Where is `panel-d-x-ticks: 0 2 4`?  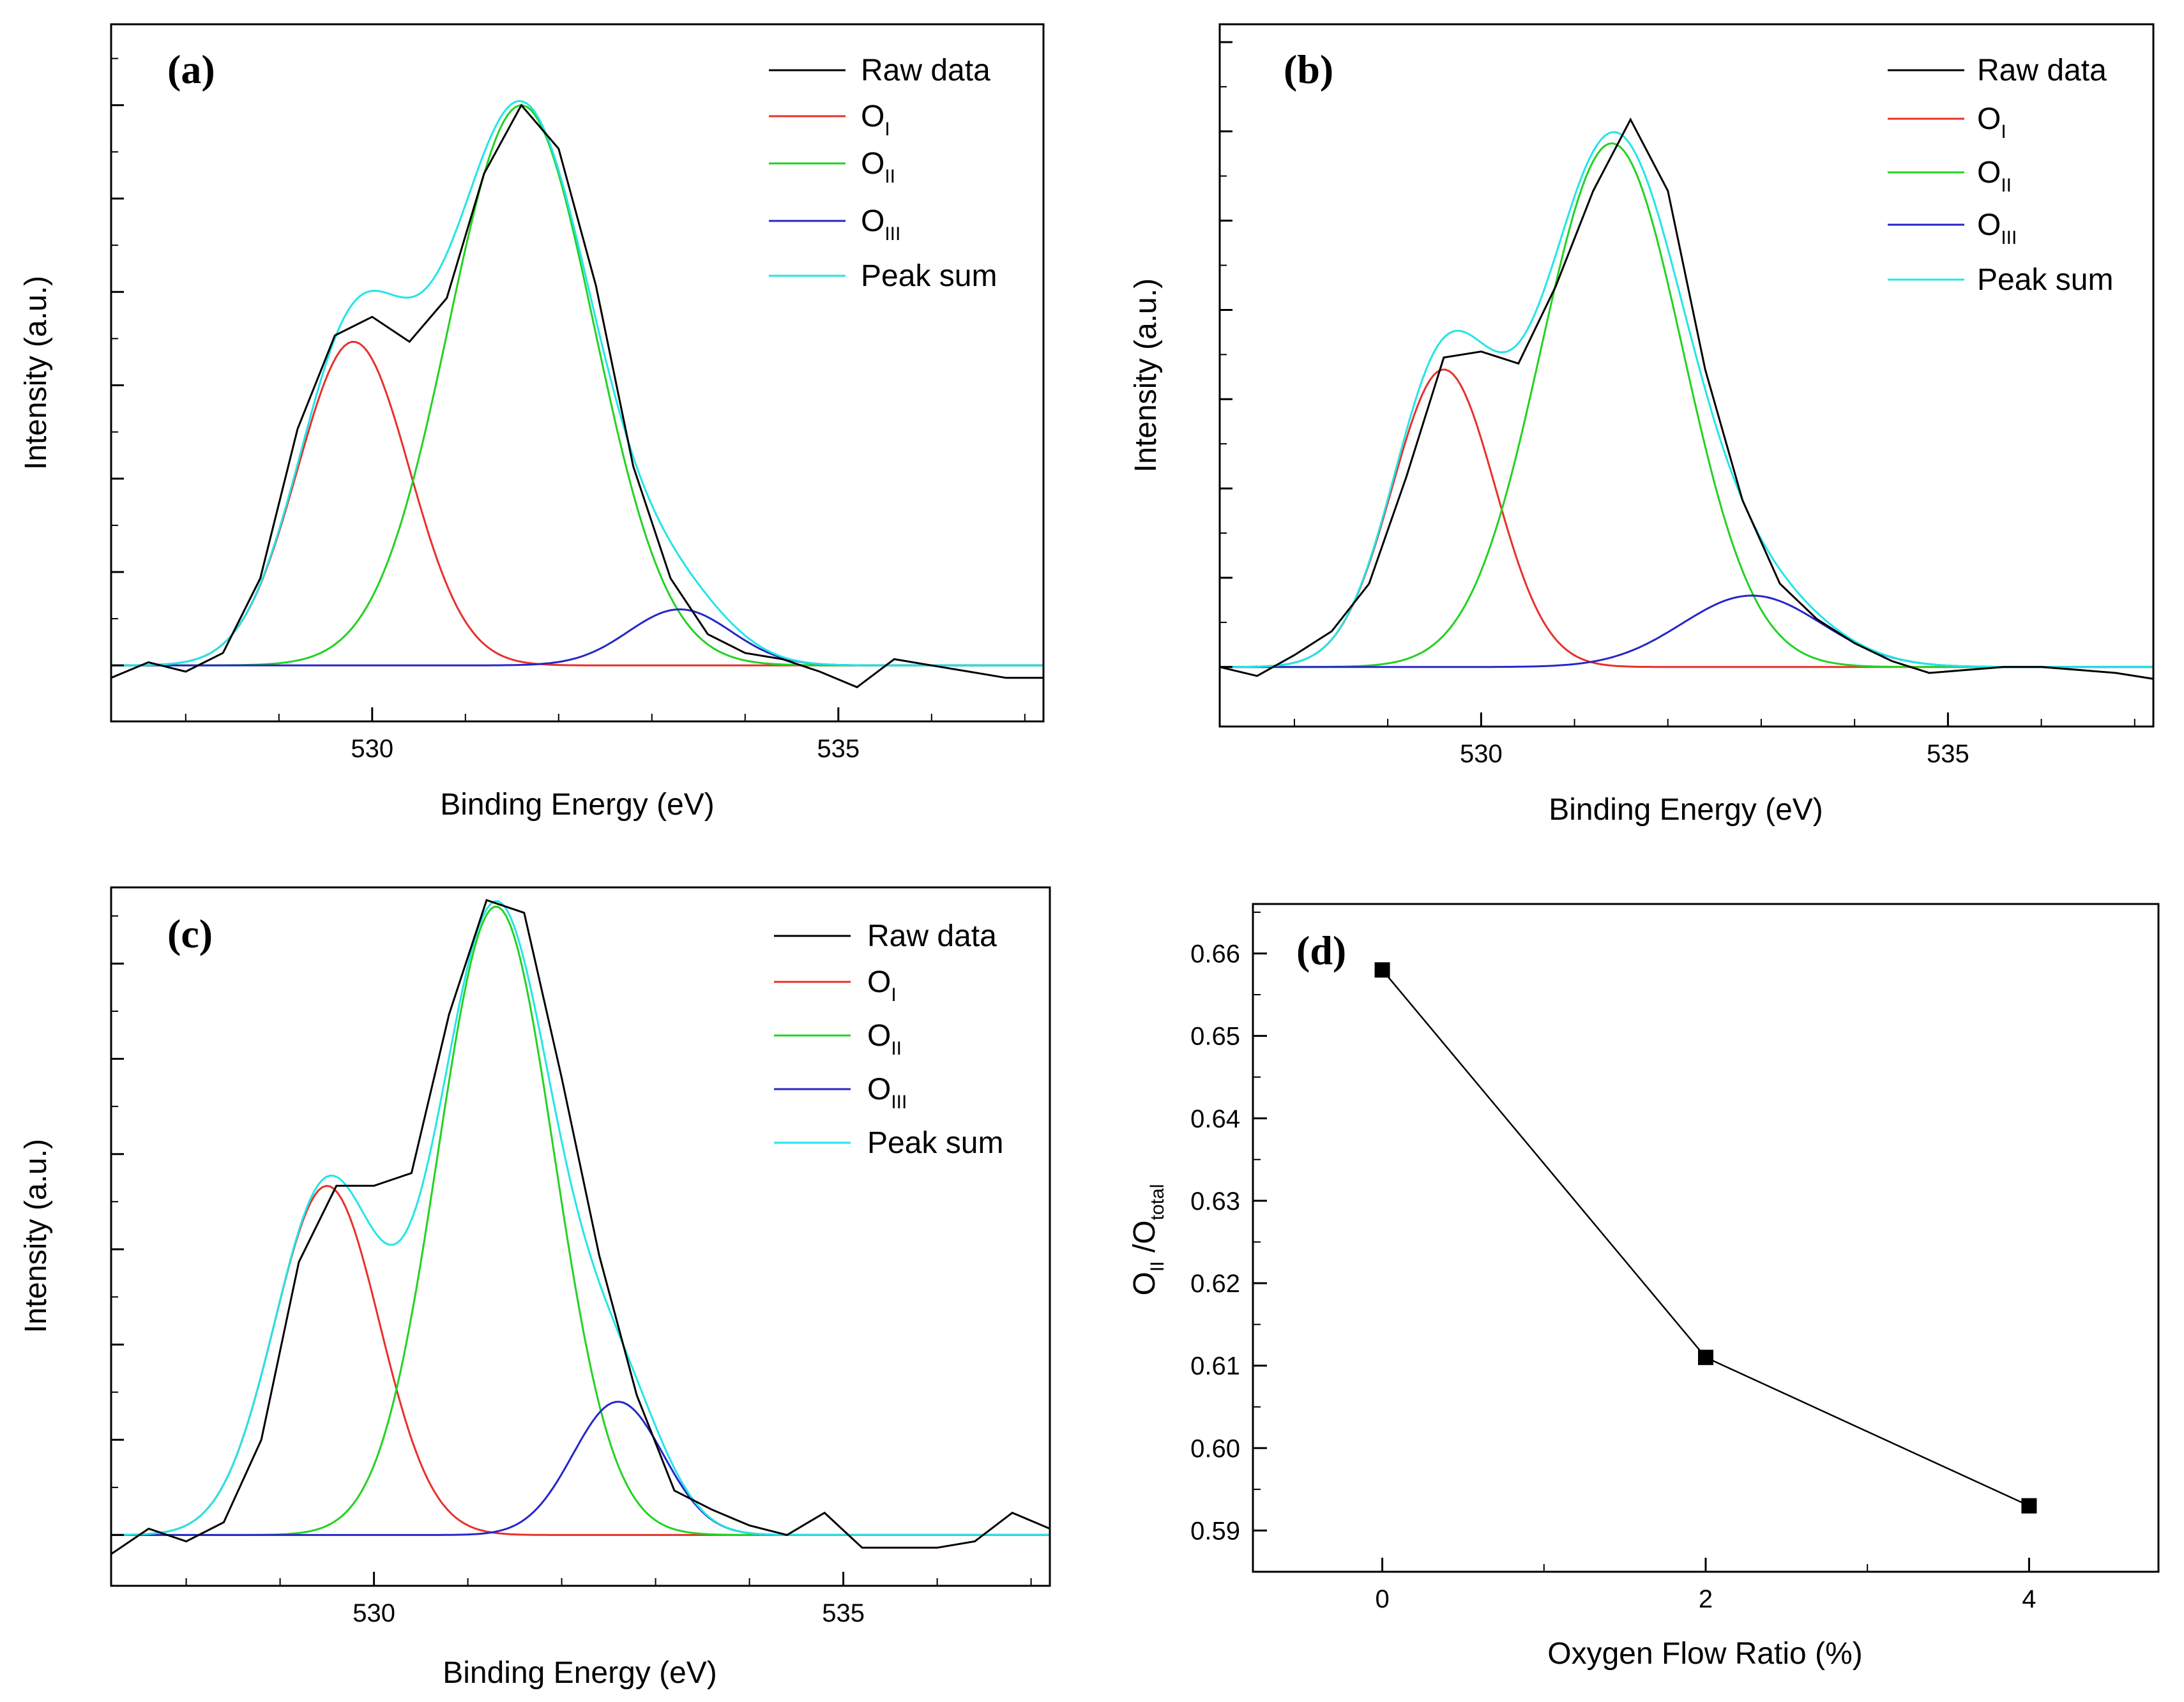
panel-d-x-ticks: 0 2 4 is located at coordinates (1705, 1585).